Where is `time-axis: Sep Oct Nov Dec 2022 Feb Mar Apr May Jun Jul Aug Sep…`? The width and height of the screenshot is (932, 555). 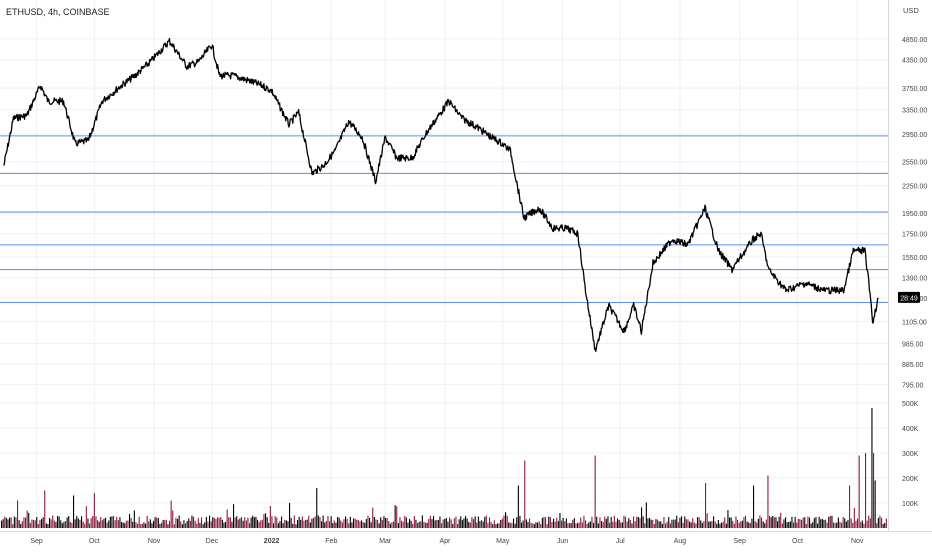
time-axis: Sep Oct Nov Dec 2022 Feb Mar Apr May Jun Jul Aug Sep… is located at coordinates (447, 541).